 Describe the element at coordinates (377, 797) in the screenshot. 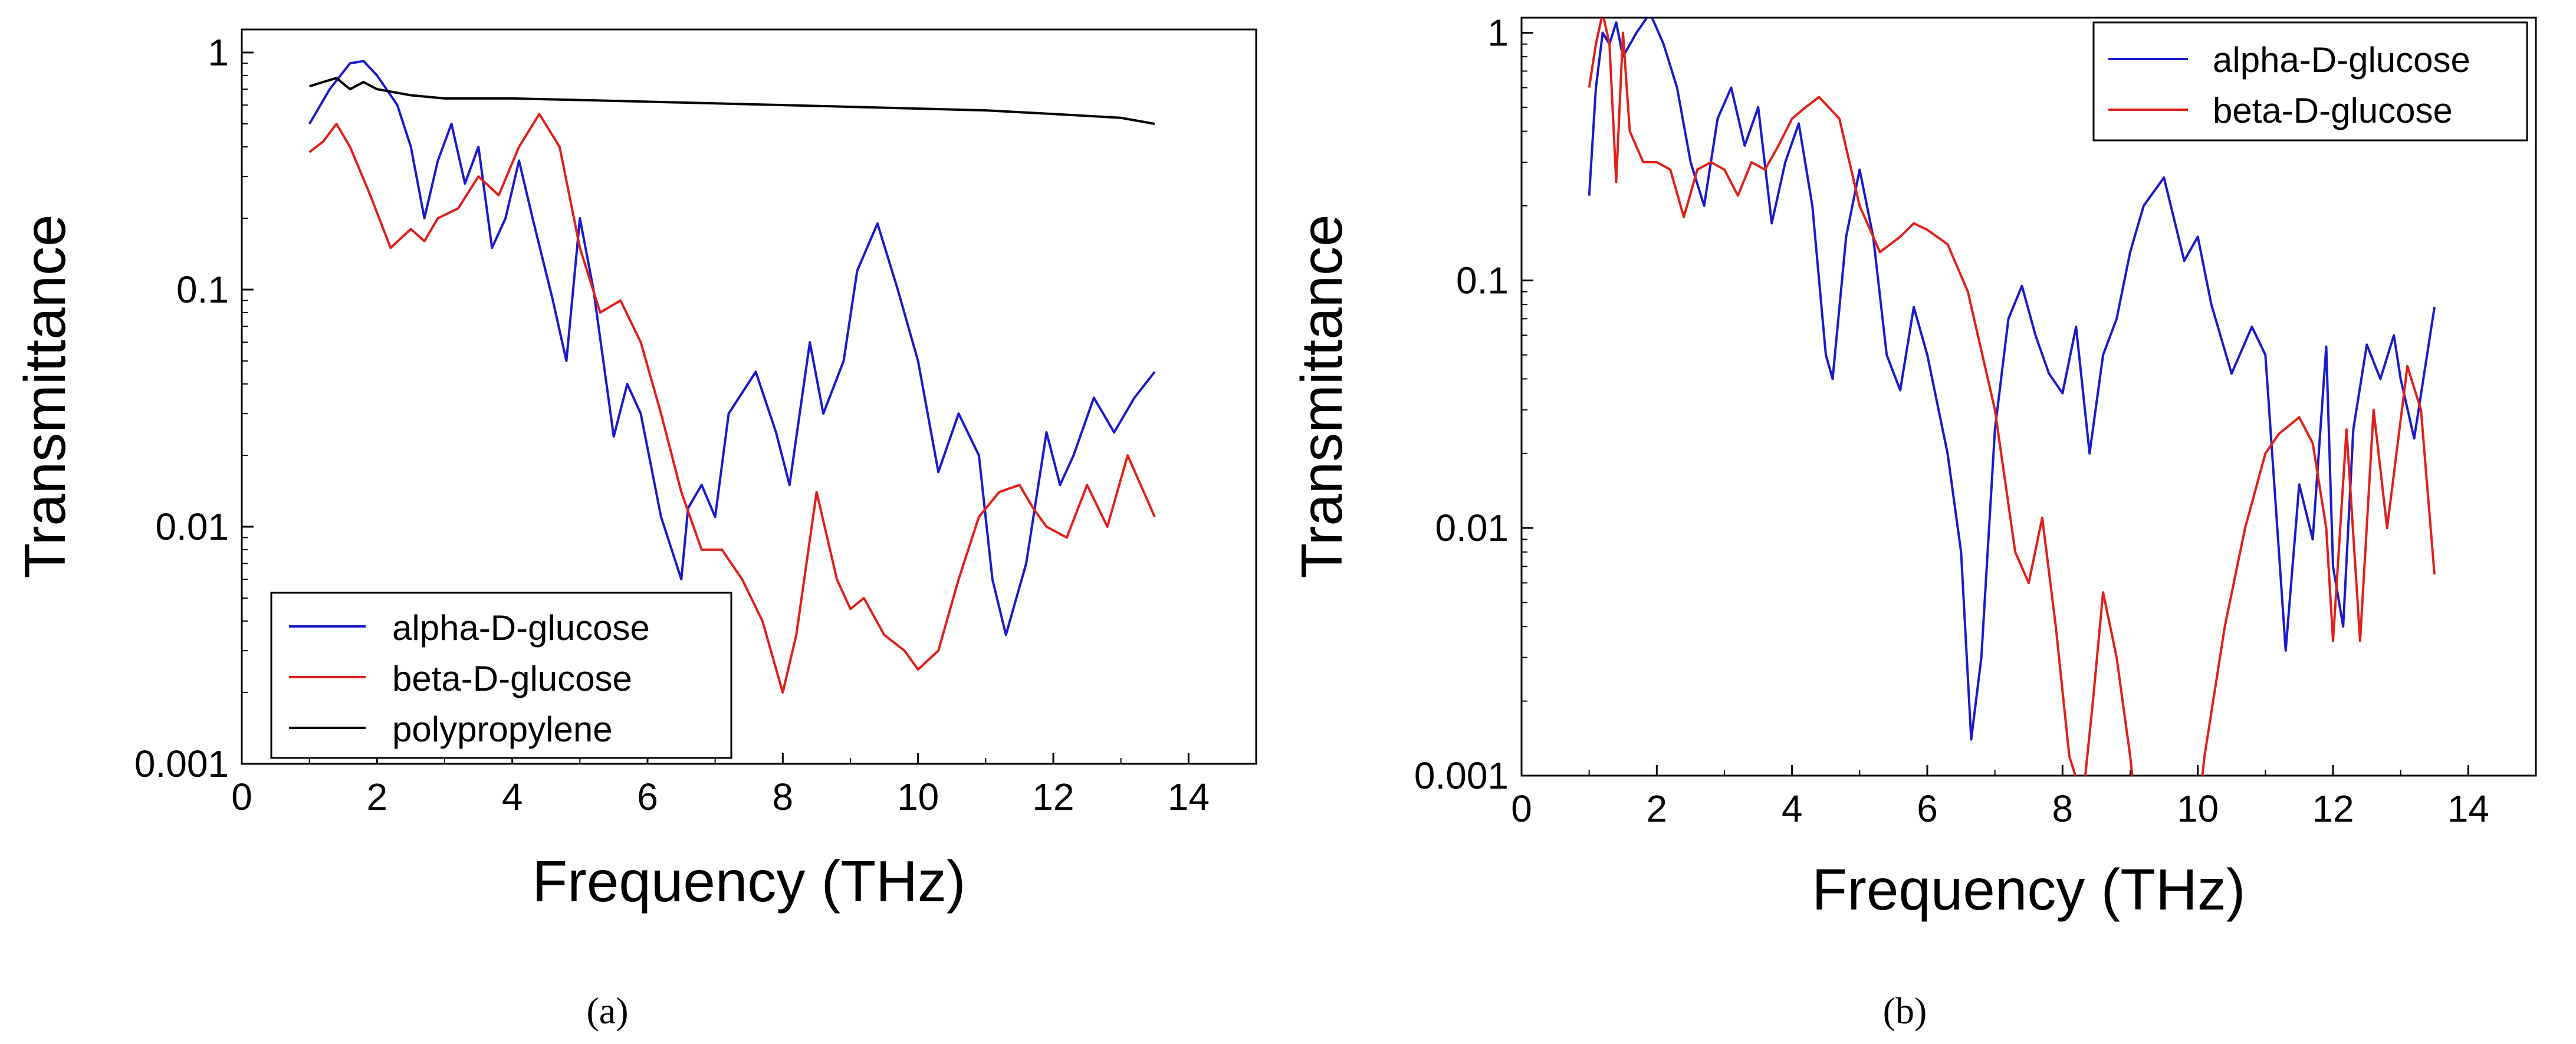

I see `x-tick-label-a: 2` at that location.